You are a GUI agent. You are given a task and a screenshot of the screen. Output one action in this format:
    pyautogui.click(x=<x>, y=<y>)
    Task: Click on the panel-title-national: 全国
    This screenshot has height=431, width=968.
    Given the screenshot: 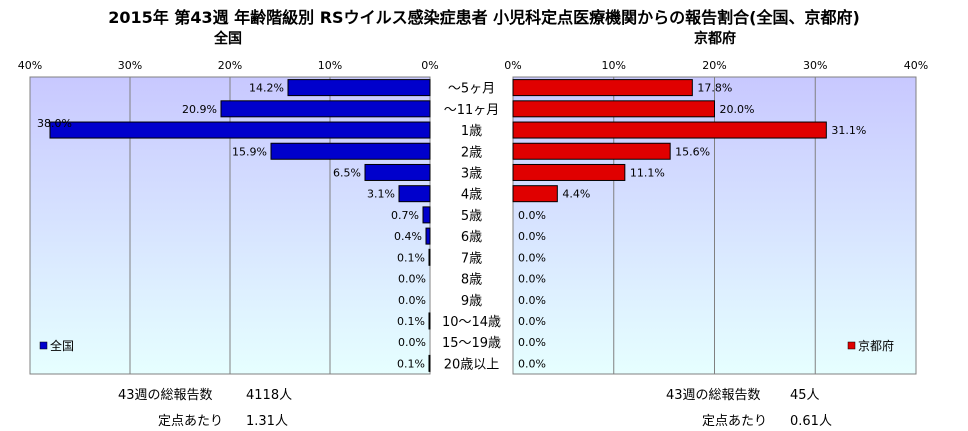 What is the action you would take?
    pyautogui.click(x=227, y=38)
    